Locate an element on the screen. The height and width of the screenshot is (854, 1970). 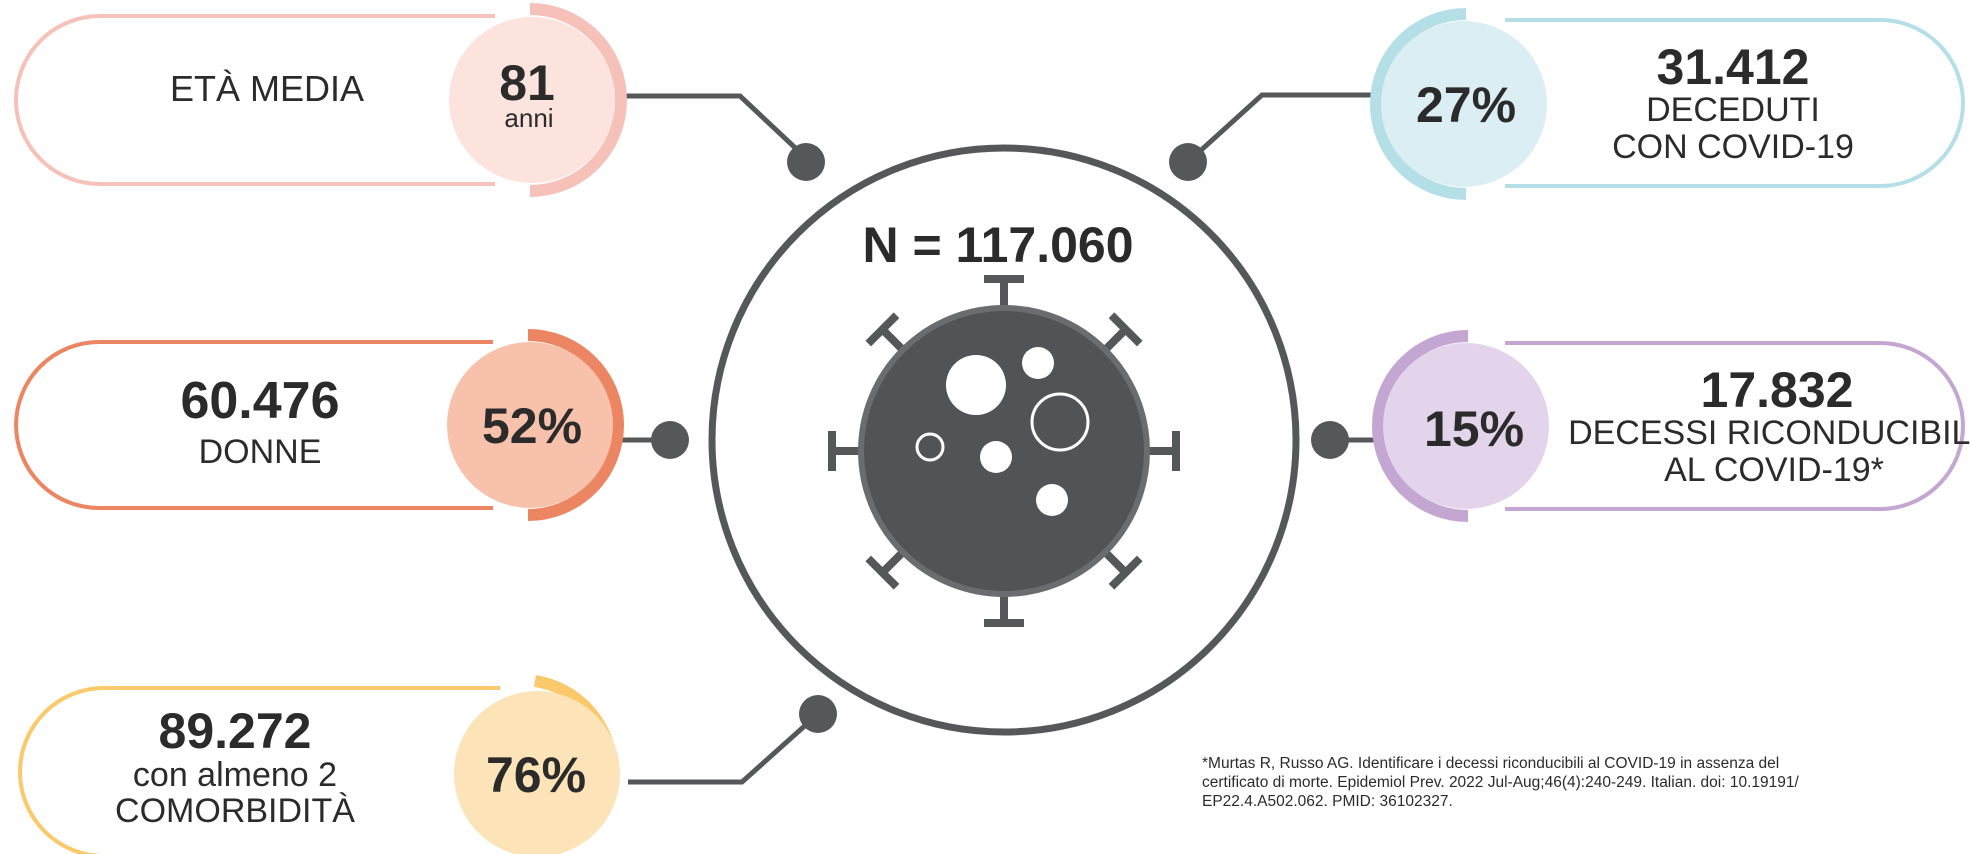
comorbidita-percent: 76% is located at coordinates (536, 775).